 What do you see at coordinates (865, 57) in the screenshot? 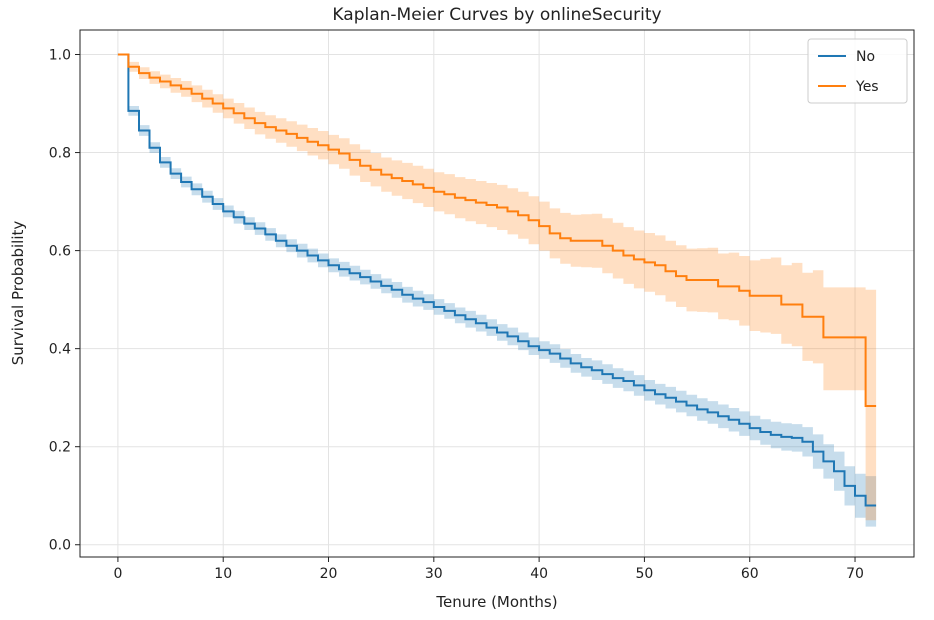
I see `legend-label-no: No` at bounding box center [865, 57].